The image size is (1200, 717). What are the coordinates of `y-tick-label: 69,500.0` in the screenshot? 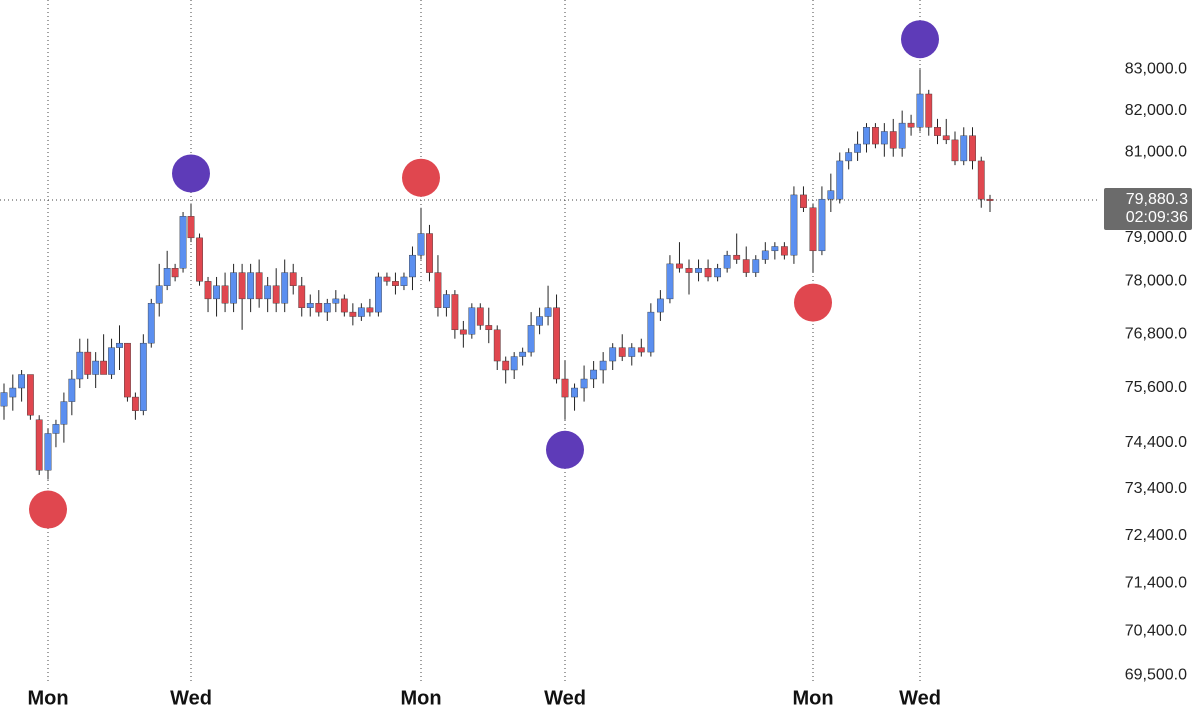 It's located at (1156, 674).